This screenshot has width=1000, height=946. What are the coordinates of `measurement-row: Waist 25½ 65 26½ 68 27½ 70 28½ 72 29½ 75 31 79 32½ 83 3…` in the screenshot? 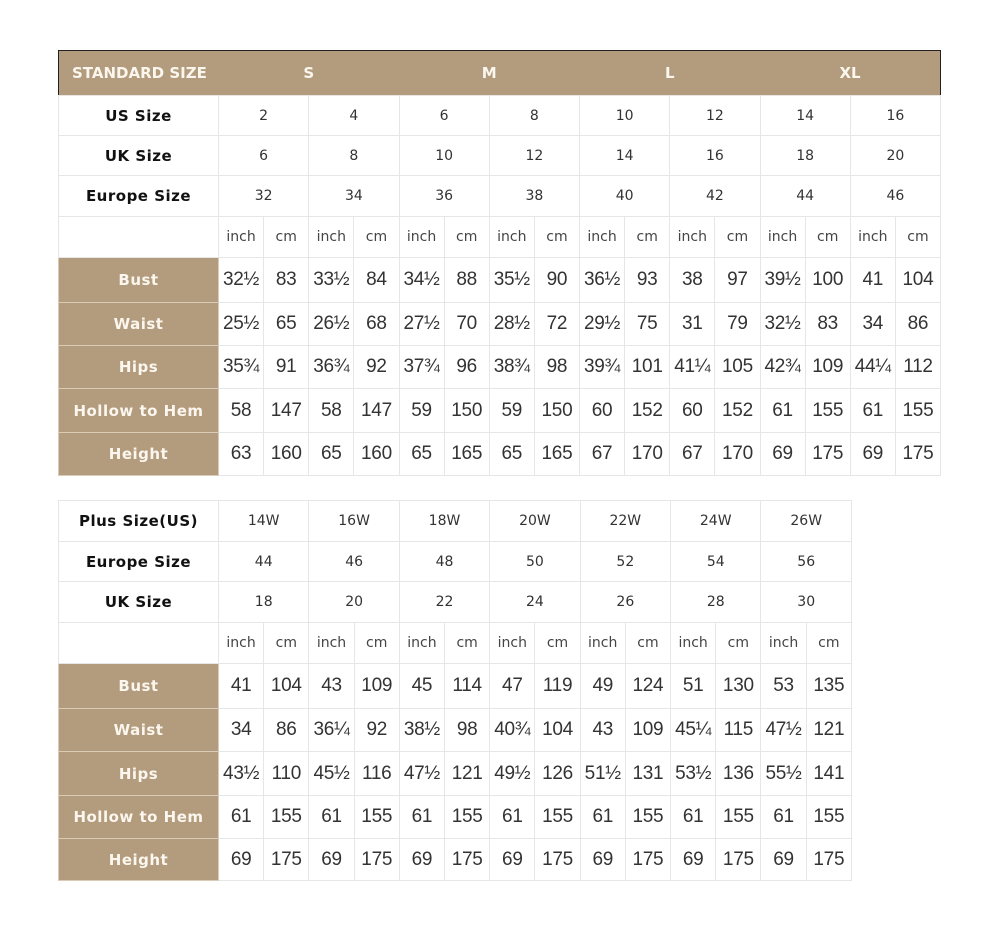 It's located at (500, 324).